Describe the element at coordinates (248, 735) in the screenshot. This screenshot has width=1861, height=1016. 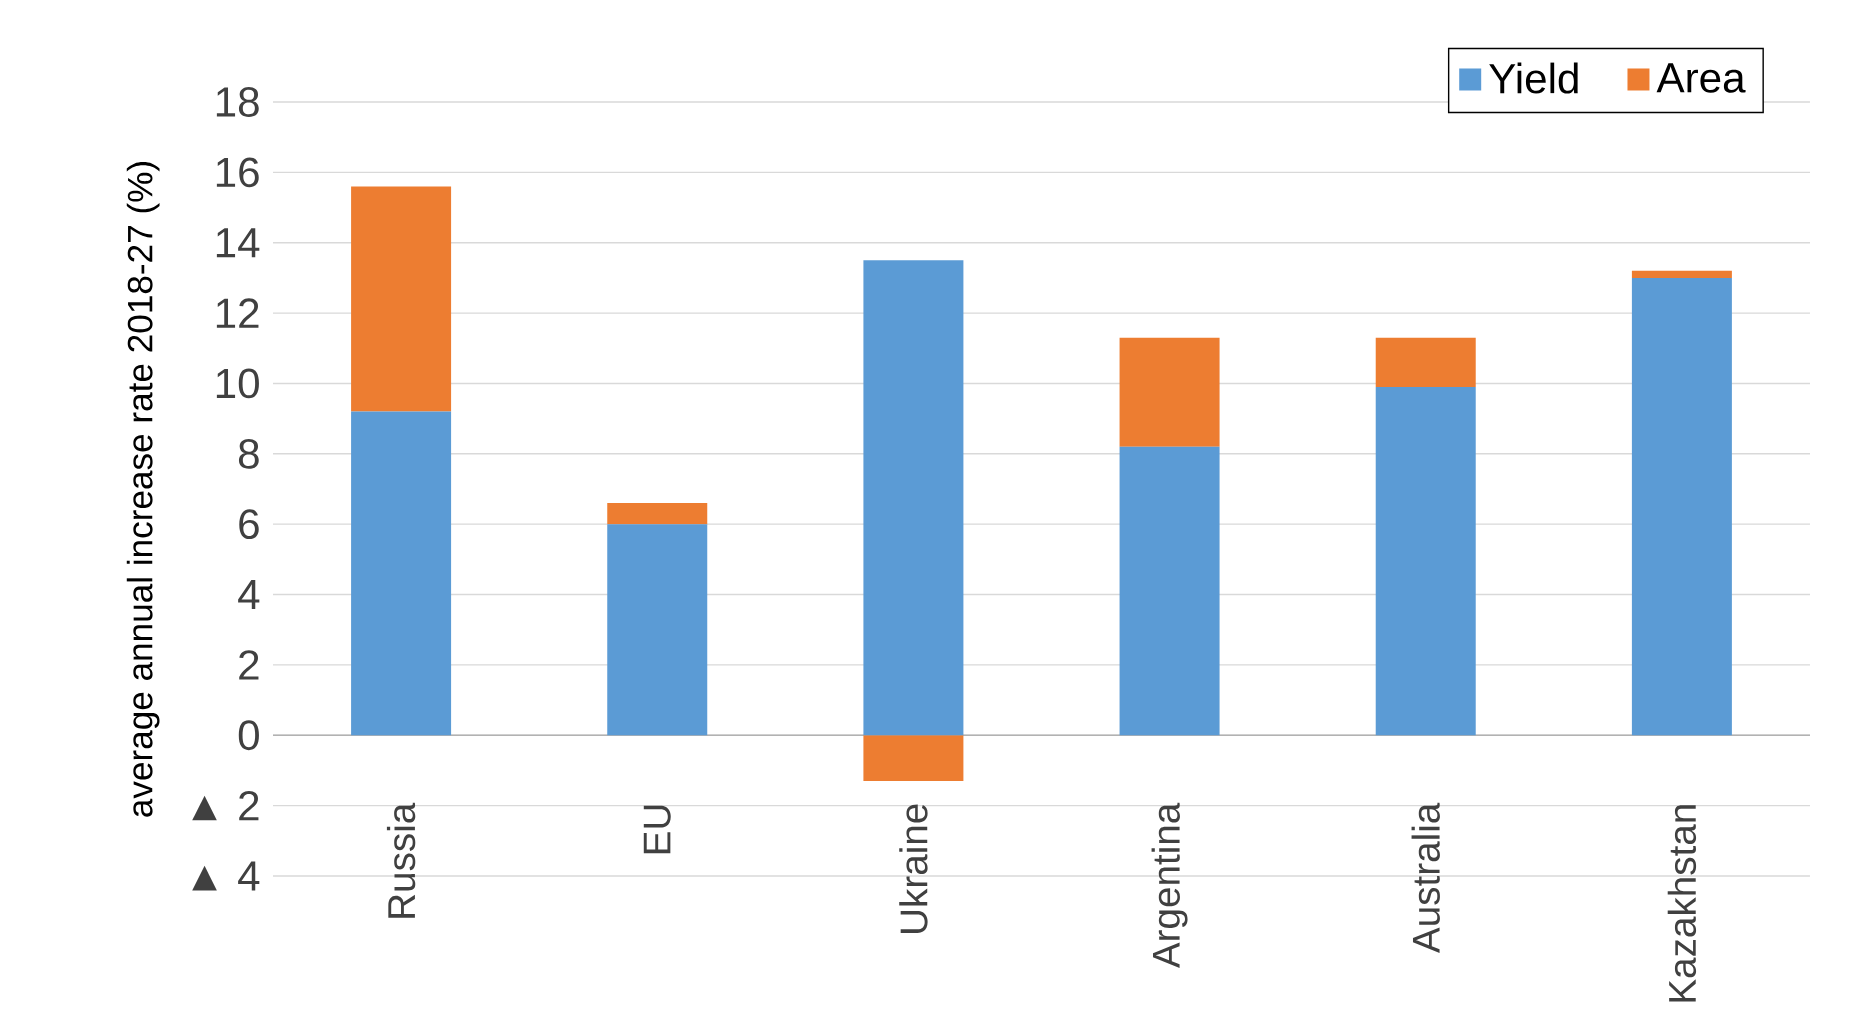
I see `y-tick-label: 0` at that location.